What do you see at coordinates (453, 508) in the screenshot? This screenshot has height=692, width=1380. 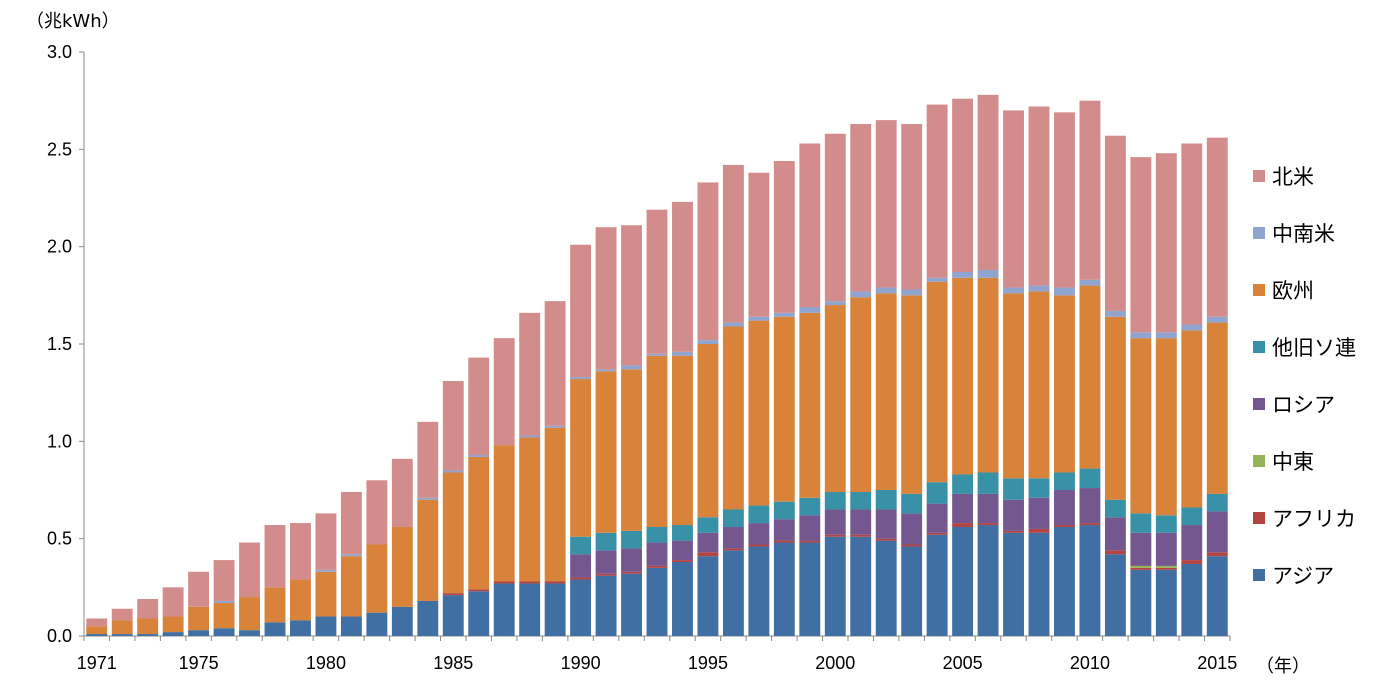 I see `bar-stack-1985` at bounding box center [453, 508].